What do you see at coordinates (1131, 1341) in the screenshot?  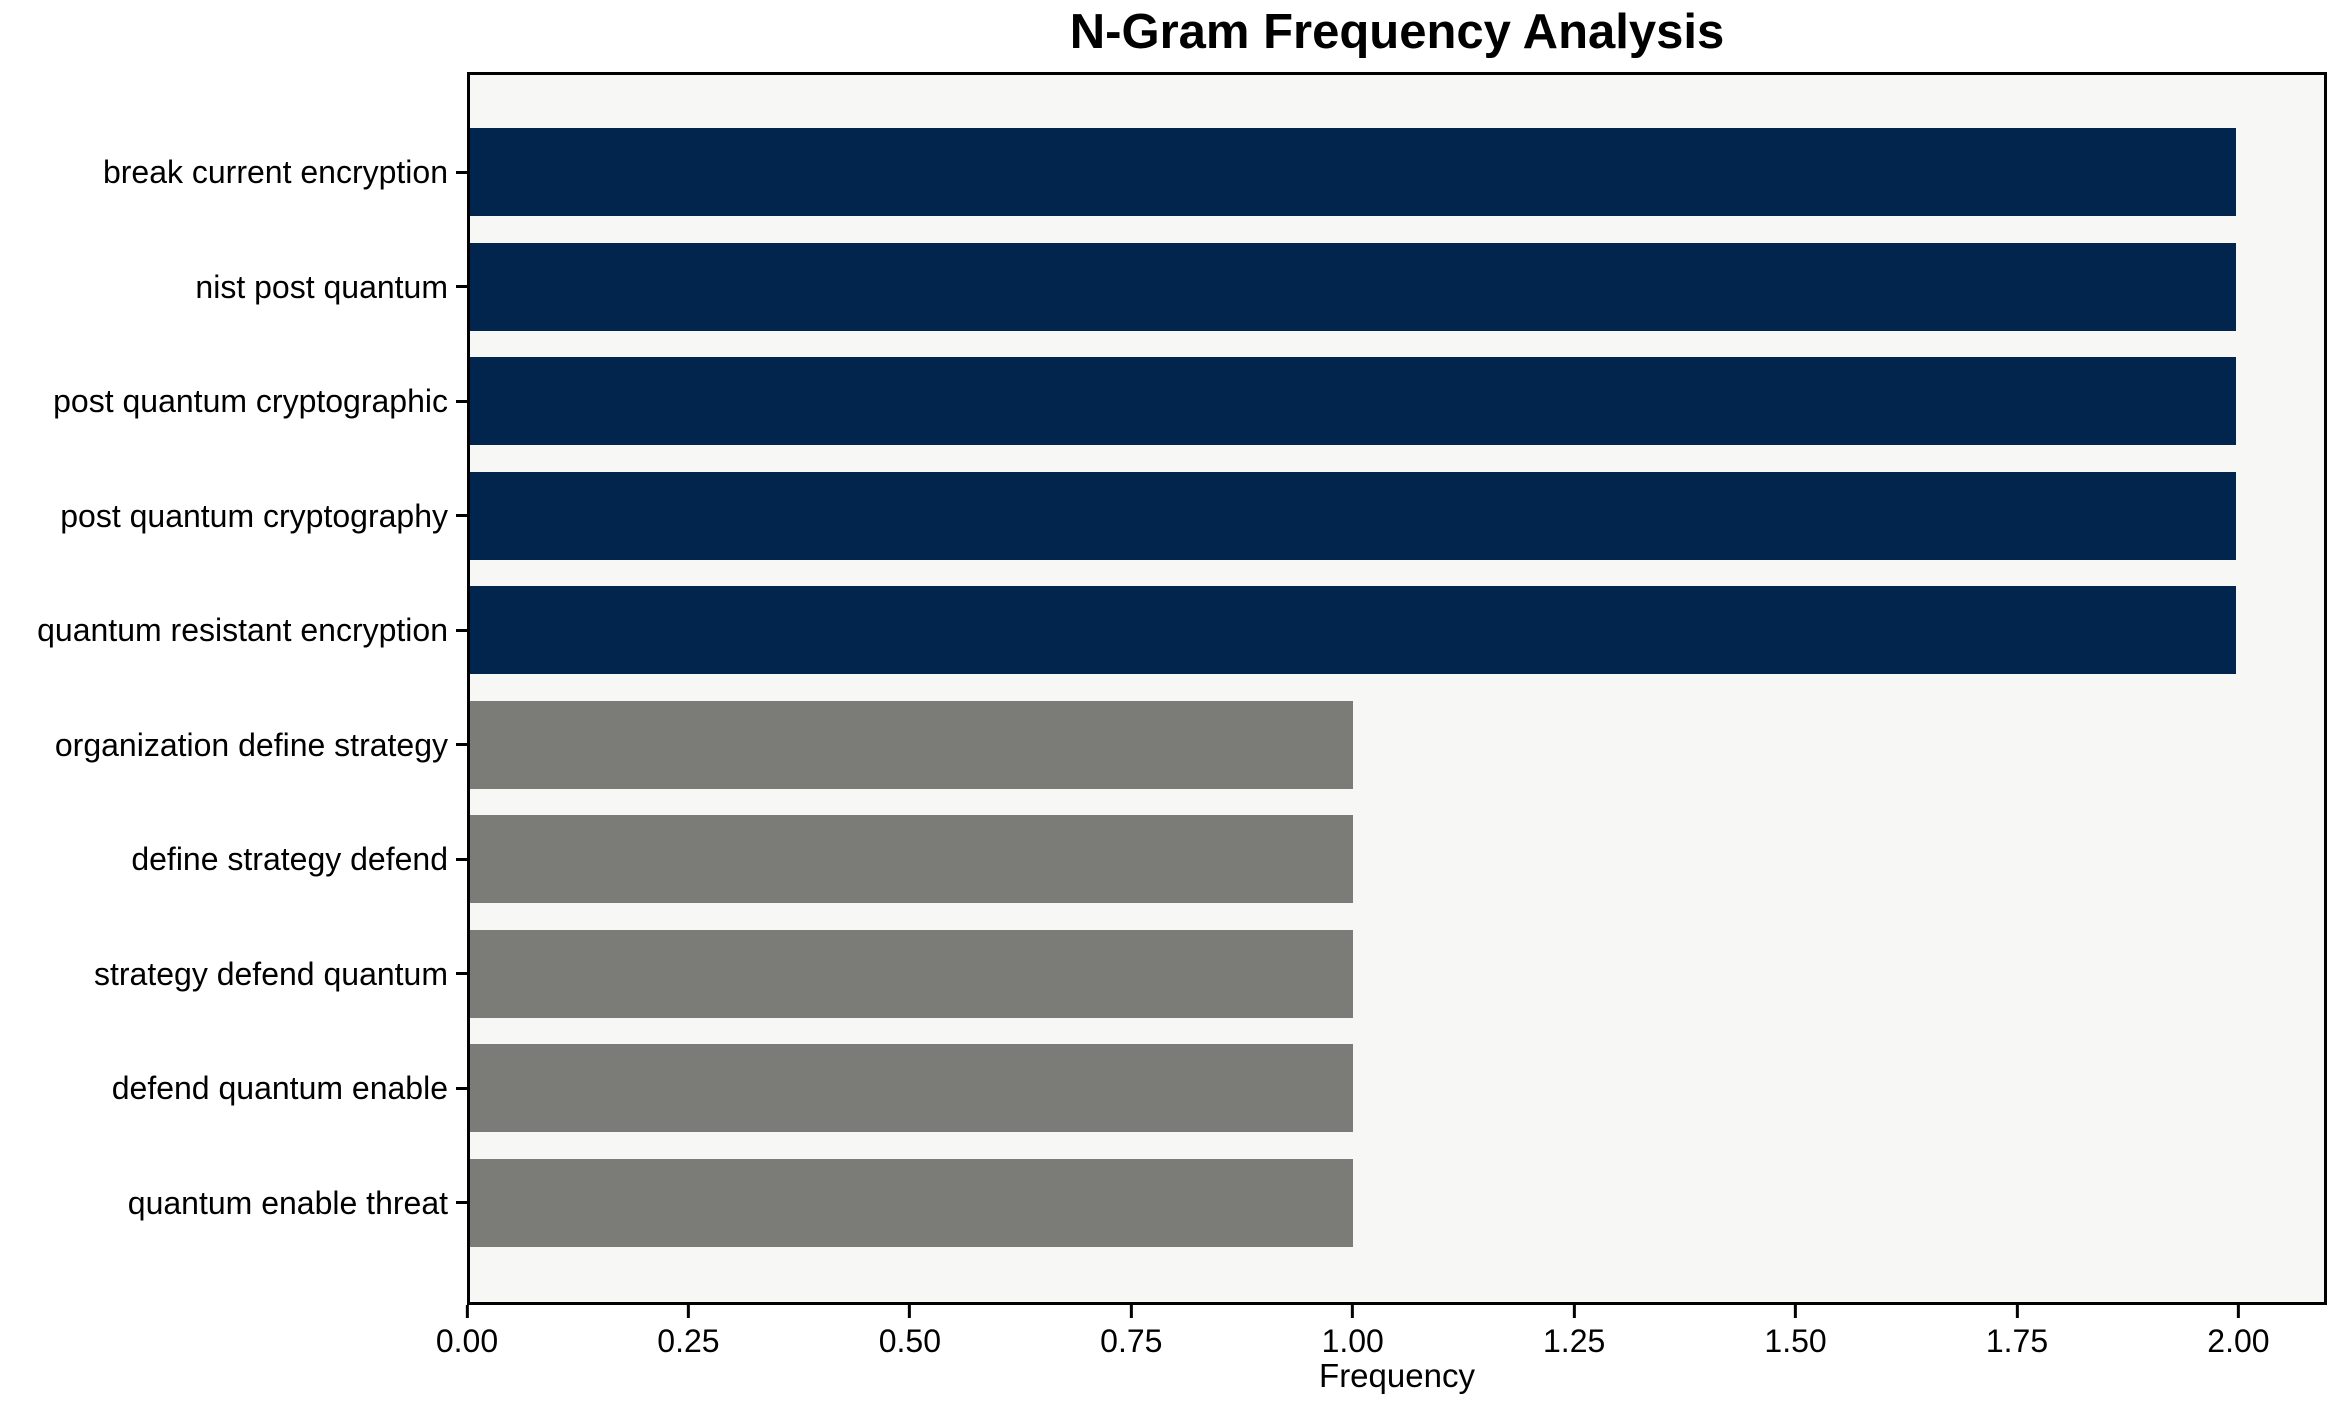 I see `x-tick-label: 0.75` at bounding box center [1131, 1341].